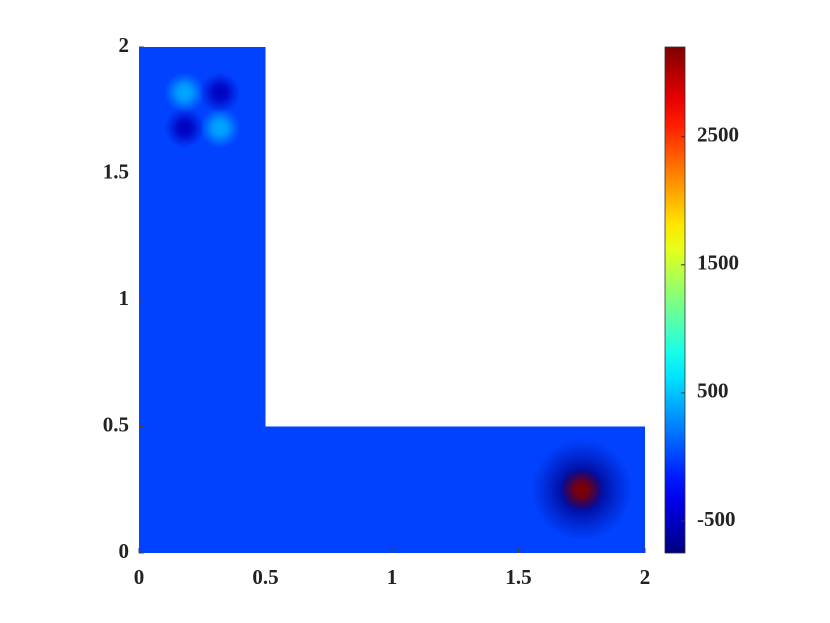 Image resolution: width=830 pixels, height=623 pixels. What do you see at coordinates (718, 134) in the screenshot?
I see `colorbar-tick-label: 2500` at bounding box center [718, 134].